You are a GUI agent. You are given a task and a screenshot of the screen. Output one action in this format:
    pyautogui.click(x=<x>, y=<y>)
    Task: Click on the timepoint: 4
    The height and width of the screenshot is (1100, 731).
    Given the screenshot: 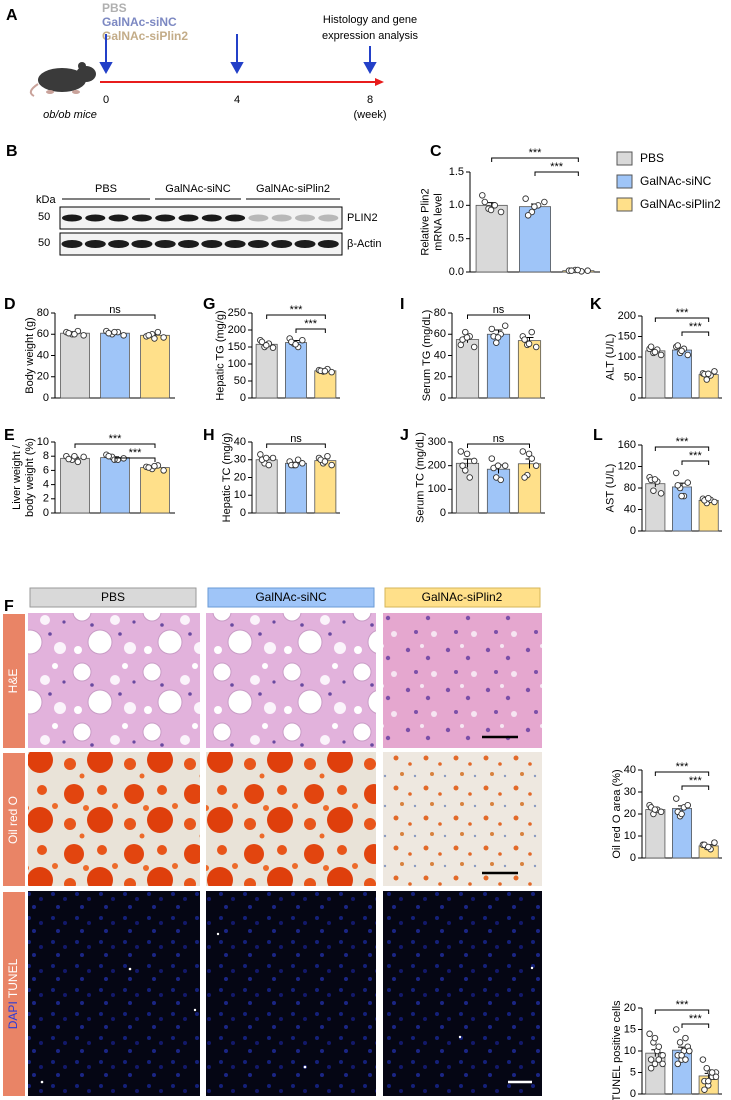 What is the action you would take?
    pyautogui.click(x=237, y=100)
    